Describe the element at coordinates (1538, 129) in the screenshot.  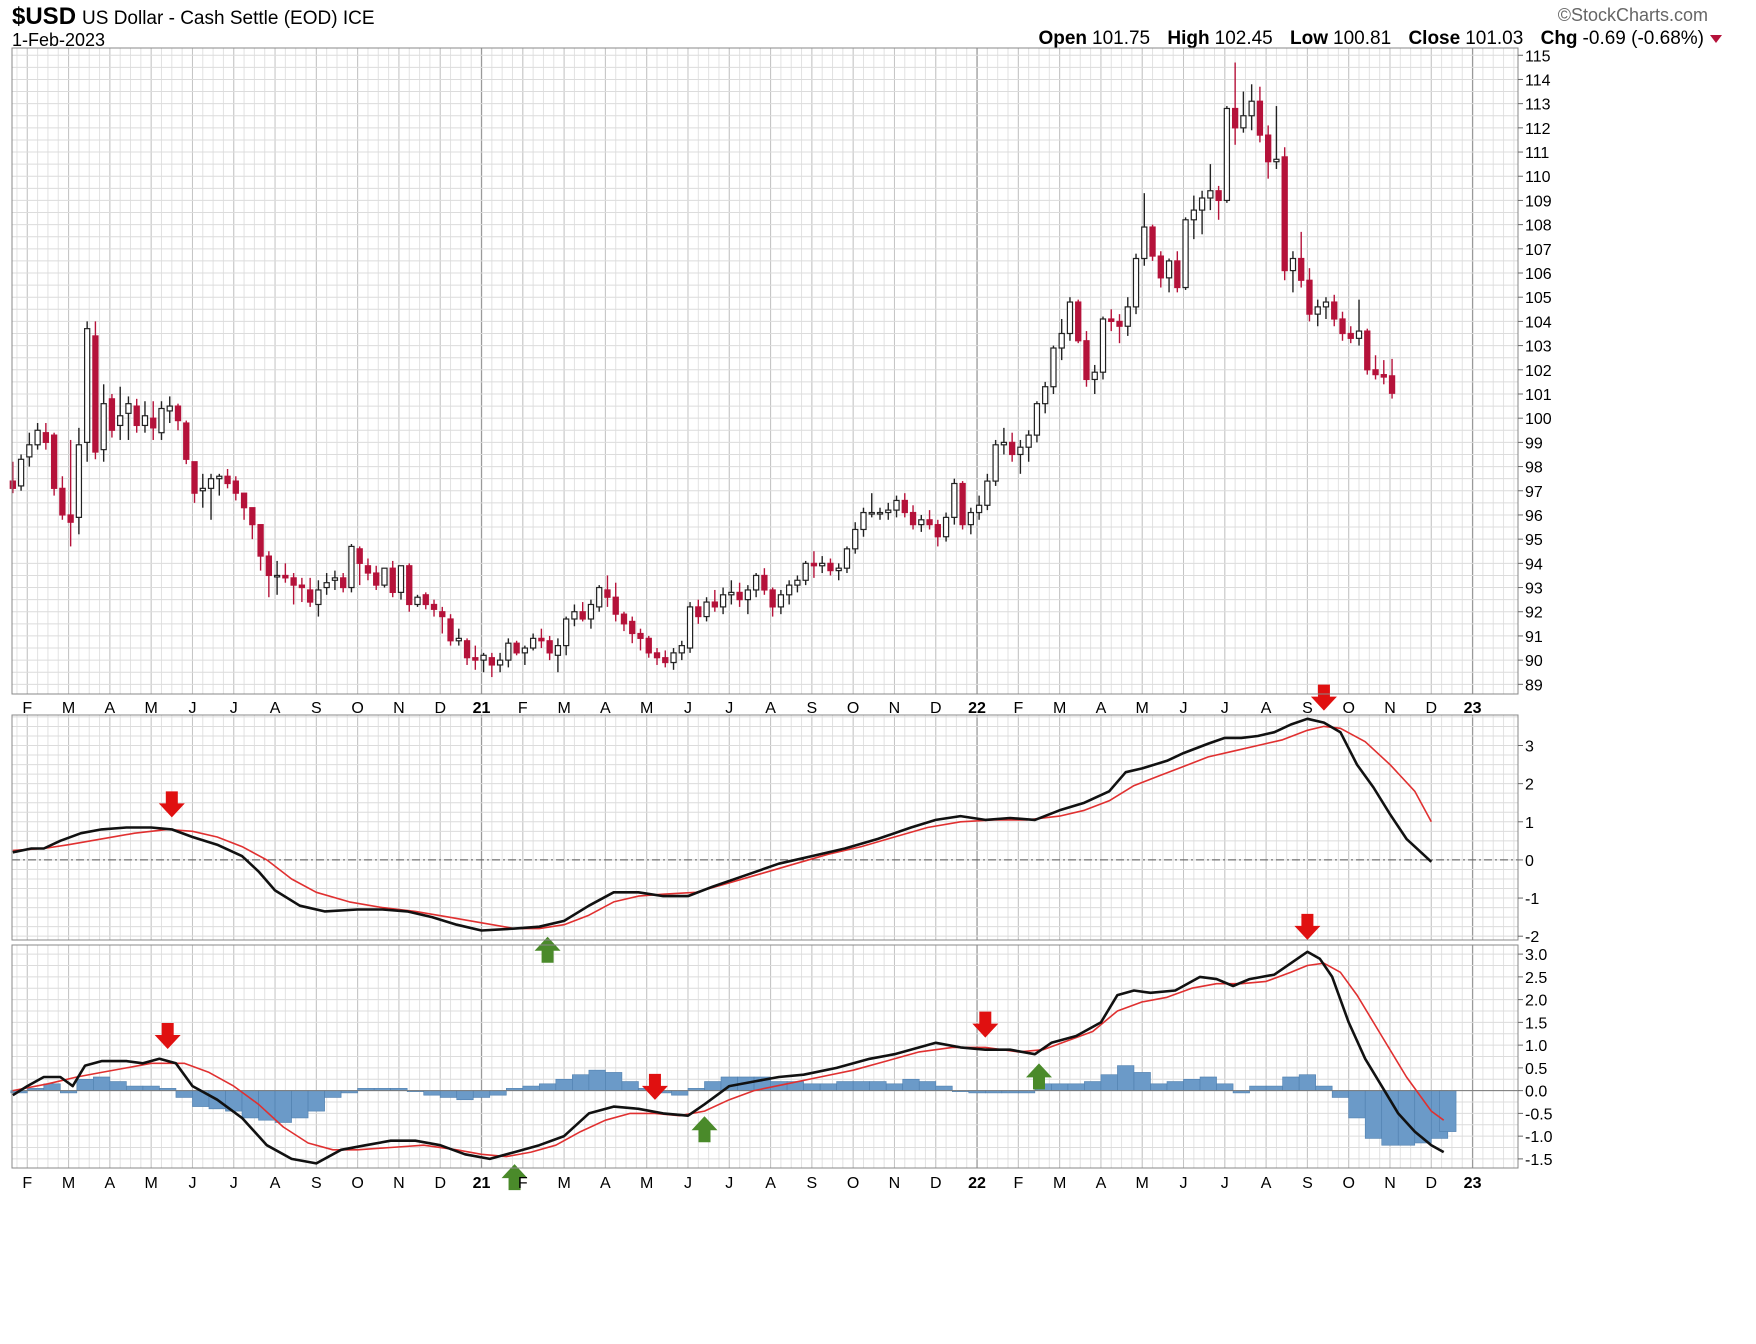
I see `y-tick-label: 112` at that location.